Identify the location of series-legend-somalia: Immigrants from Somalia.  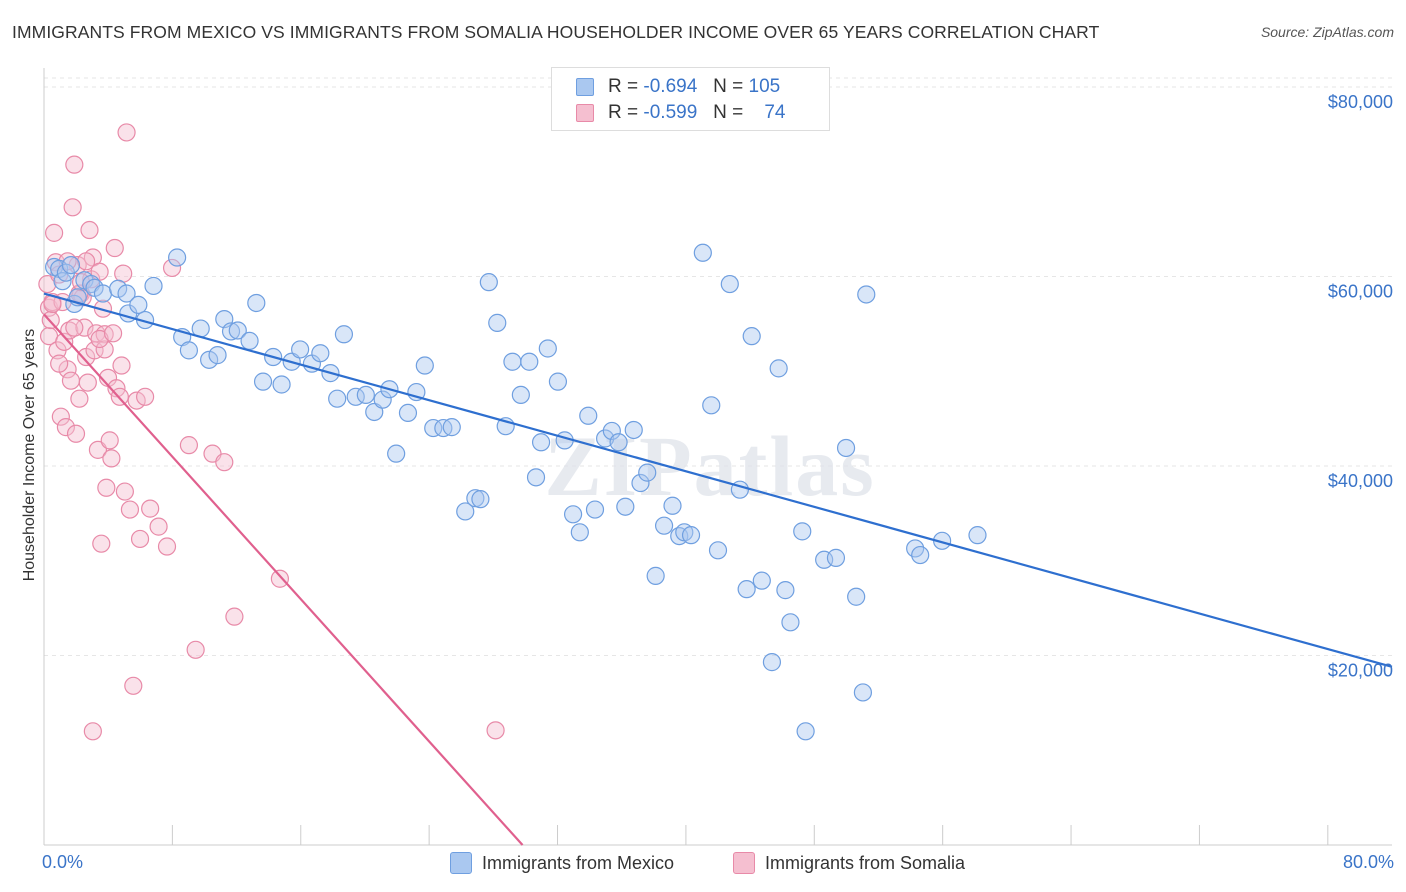
(849, 863).